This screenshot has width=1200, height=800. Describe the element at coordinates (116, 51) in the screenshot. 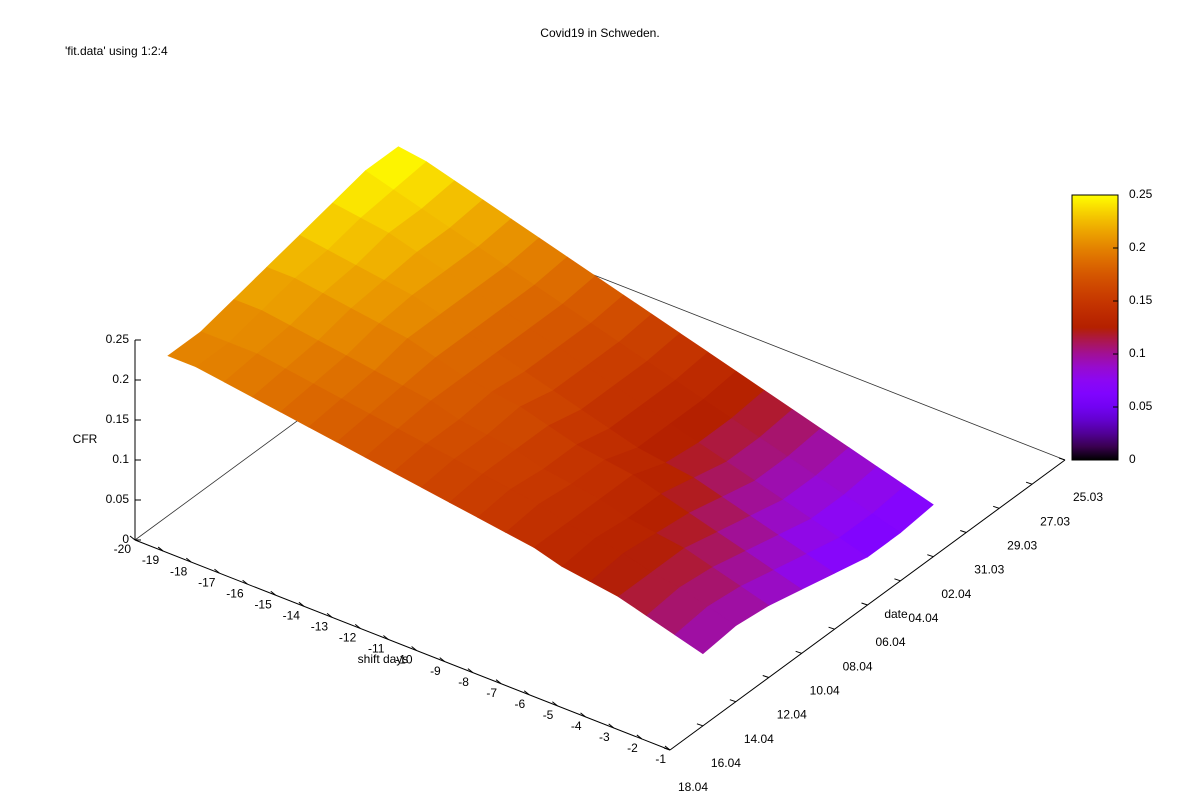

I see `subtitle: 'fit.data' using 1:2:4` at that location.